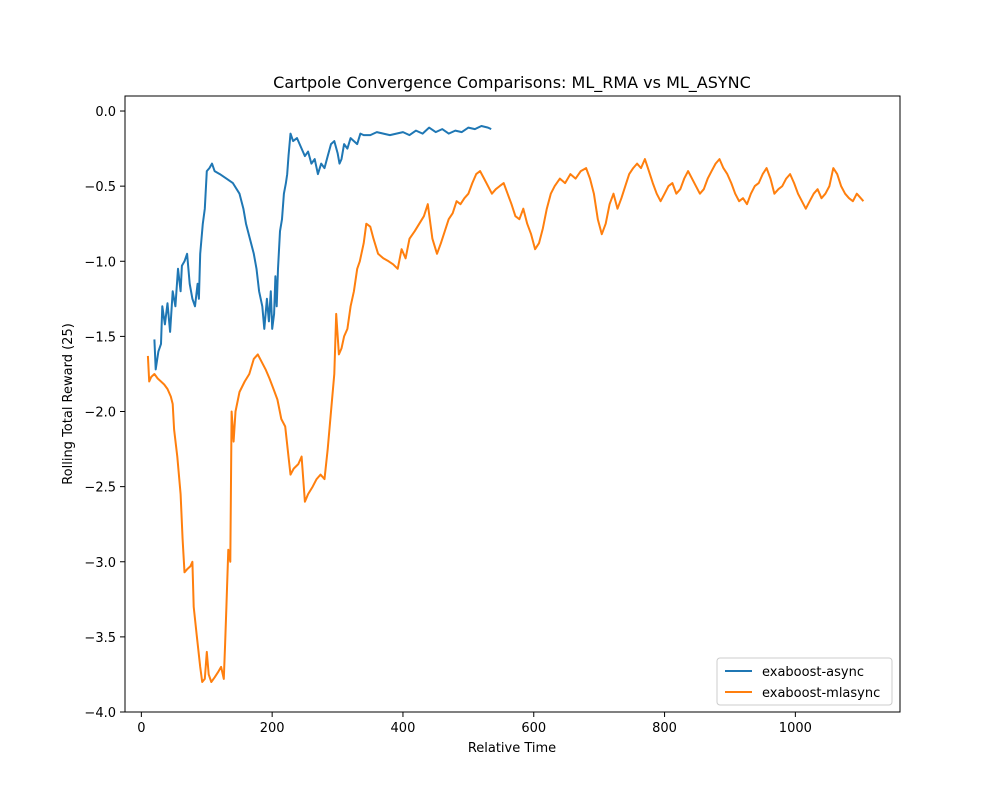  Describe the element at coordinates (100, 187) in the screenshot. I see `y-tick-label: −0.5` at that location.